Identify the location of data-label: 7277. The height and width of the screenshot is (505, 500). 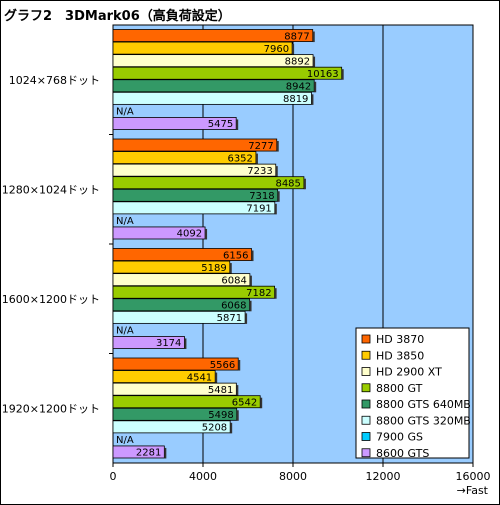
(260, 146).